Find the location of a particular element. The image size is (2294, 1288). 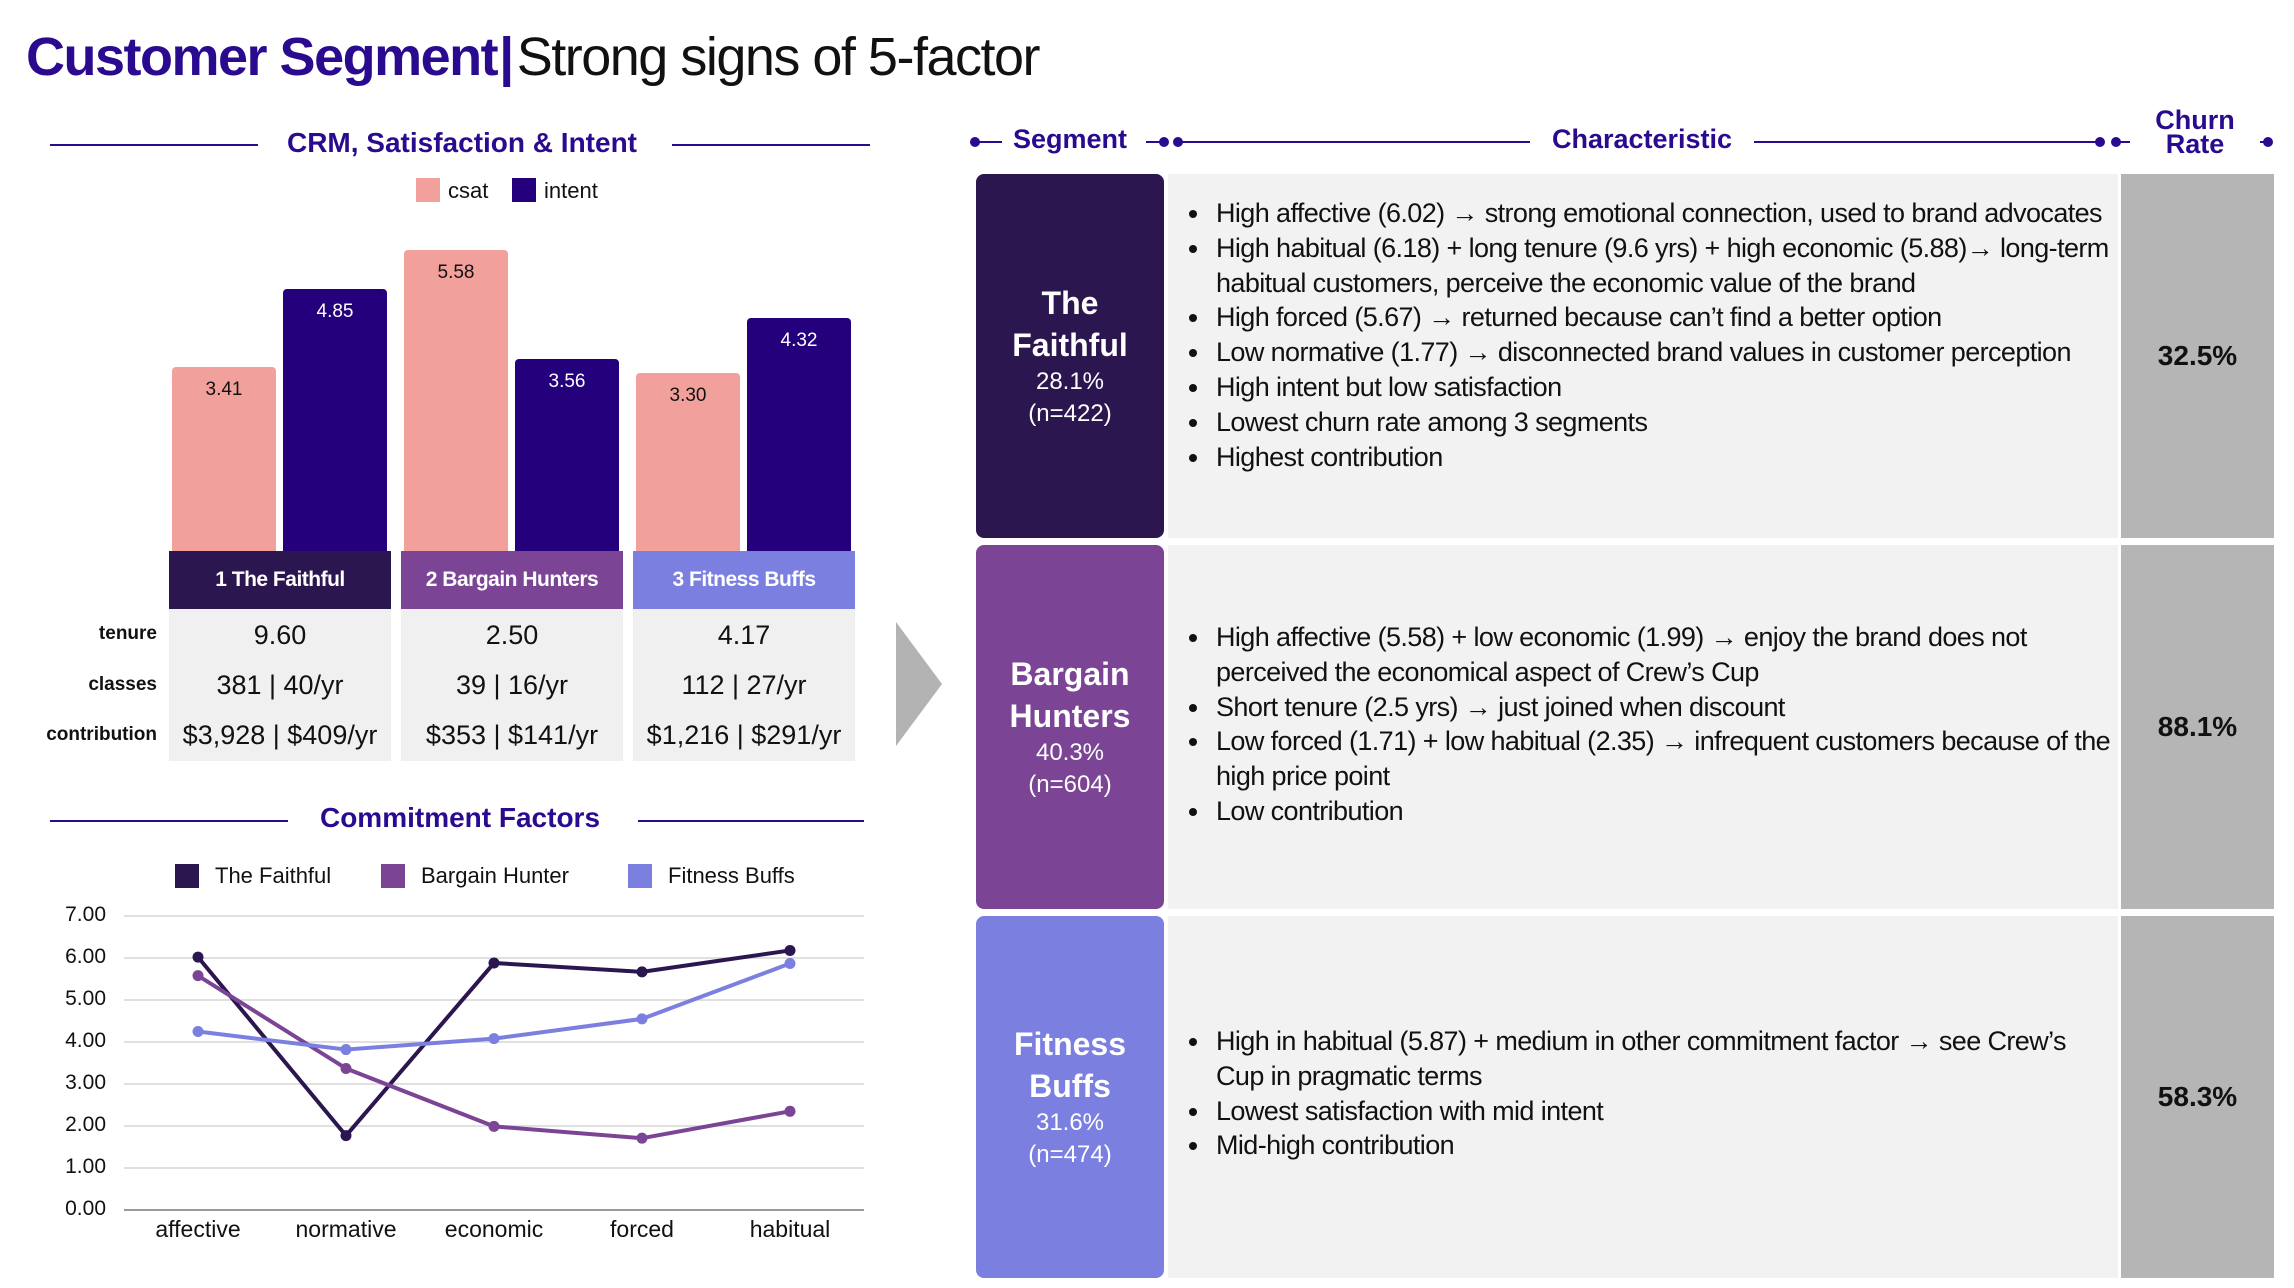

crm-segment-fitness: 3 Fitness Buffs is located at coordinates (744, 580).